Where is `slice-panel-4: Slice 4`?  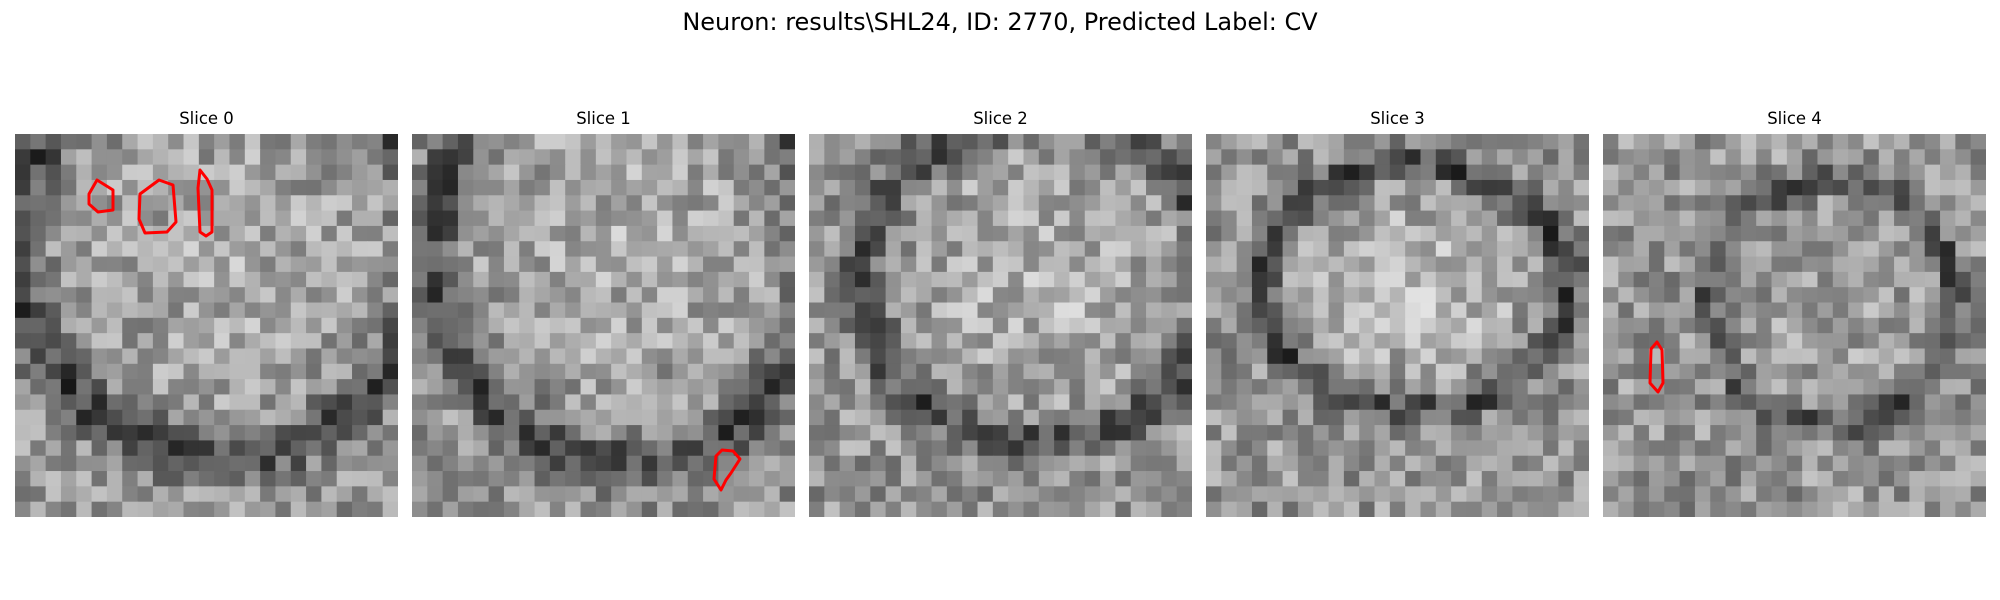
slice-panel-4: Slice 4 is located at coordinates (1794, 316).